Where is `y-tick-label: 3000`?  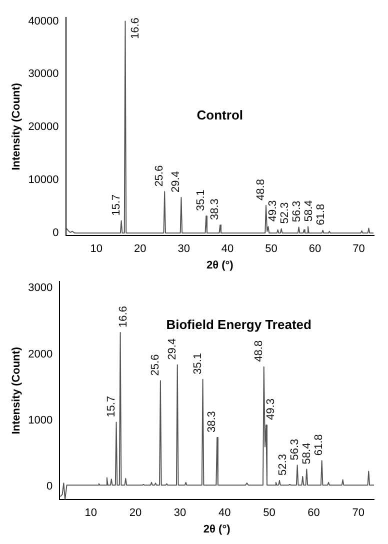
y-tick-label: 3000 is located at coordinates (40, 288).